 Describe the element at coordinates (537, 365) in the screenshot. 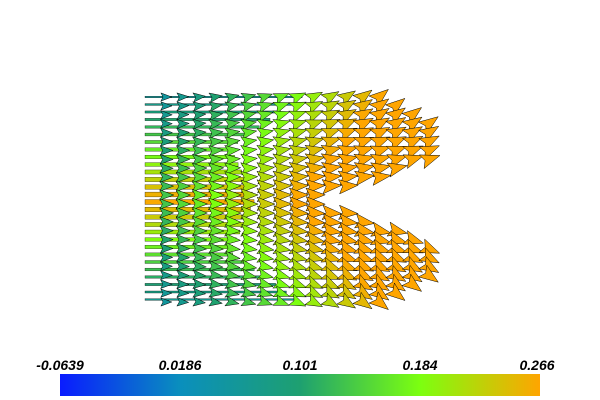

I see `colorbar-tick-max: 0.266` at that location.